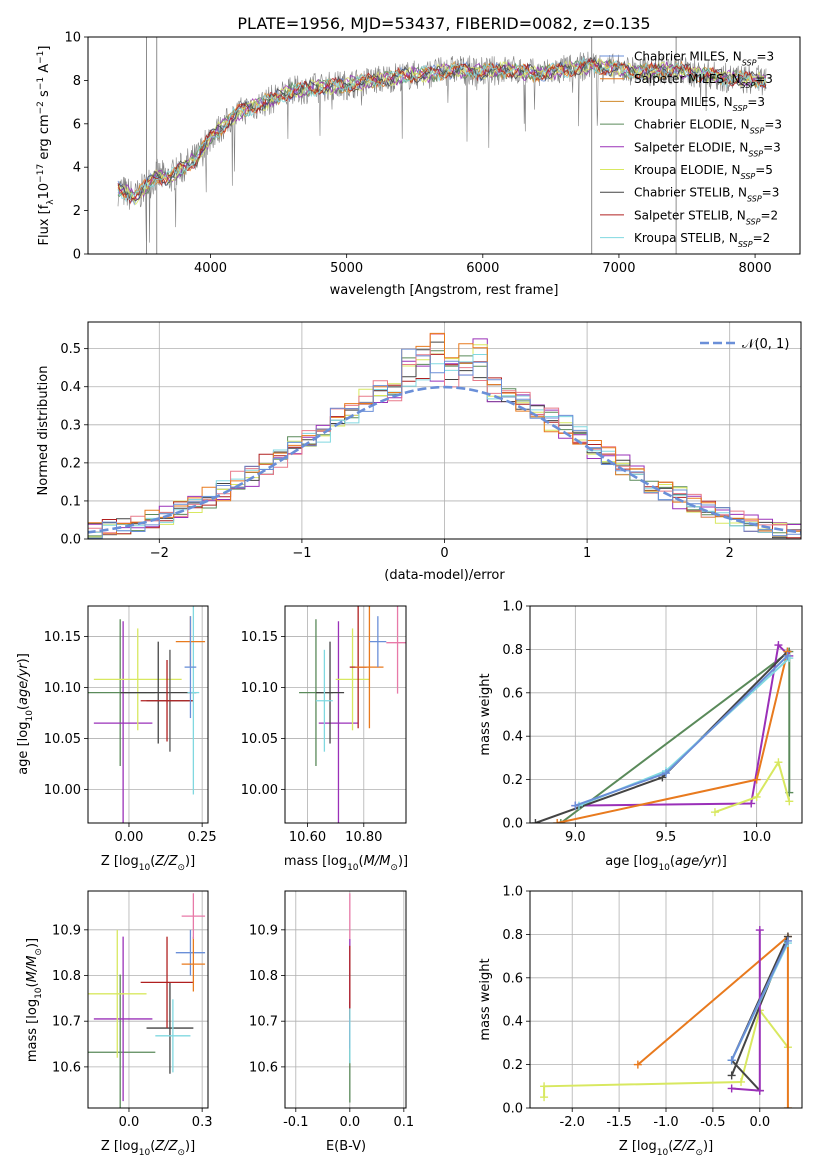  What do you see at coordinates (301, 553) in the screenshot?
I see `x-tick-label: −1` at bounding box center [301, 553].